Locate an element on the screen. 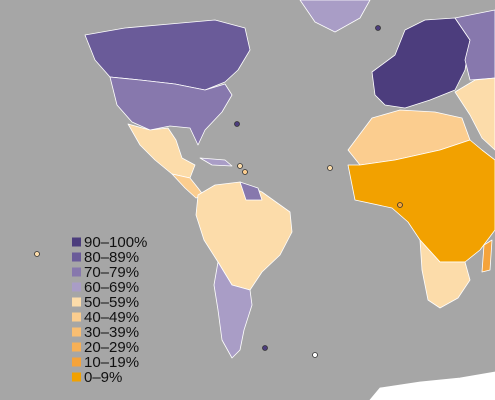 The image size is (495, 400). southern-africa is located at coordinates (445, 274).